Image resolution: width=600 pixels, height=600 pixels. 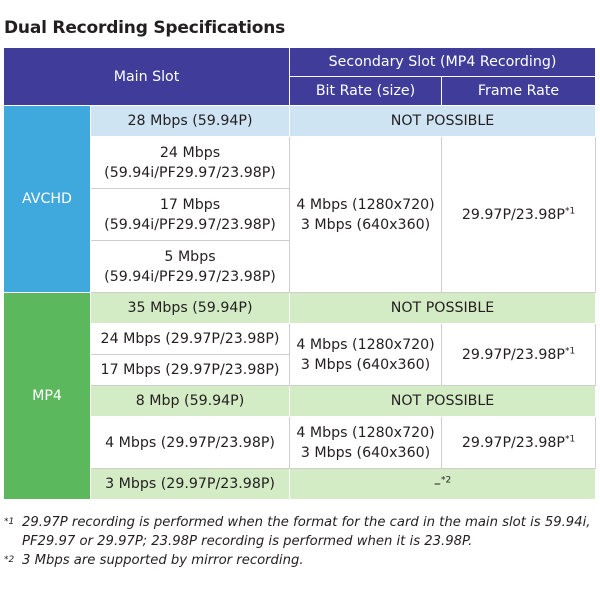 I want to click on header-bit-rate: Bit Rate (size), so click(x=366, y=91).